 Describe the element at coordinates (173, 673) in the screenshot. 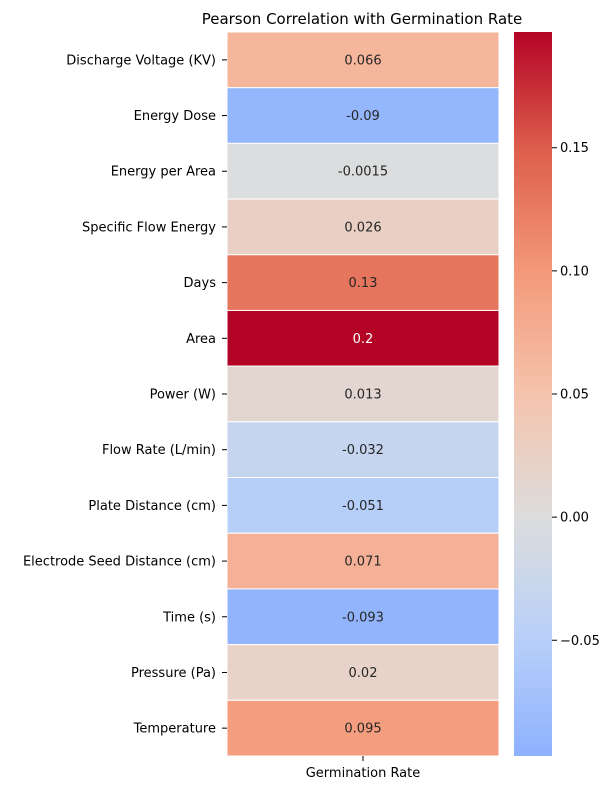

I see `row-label: Pressure (Pa)` at that location.